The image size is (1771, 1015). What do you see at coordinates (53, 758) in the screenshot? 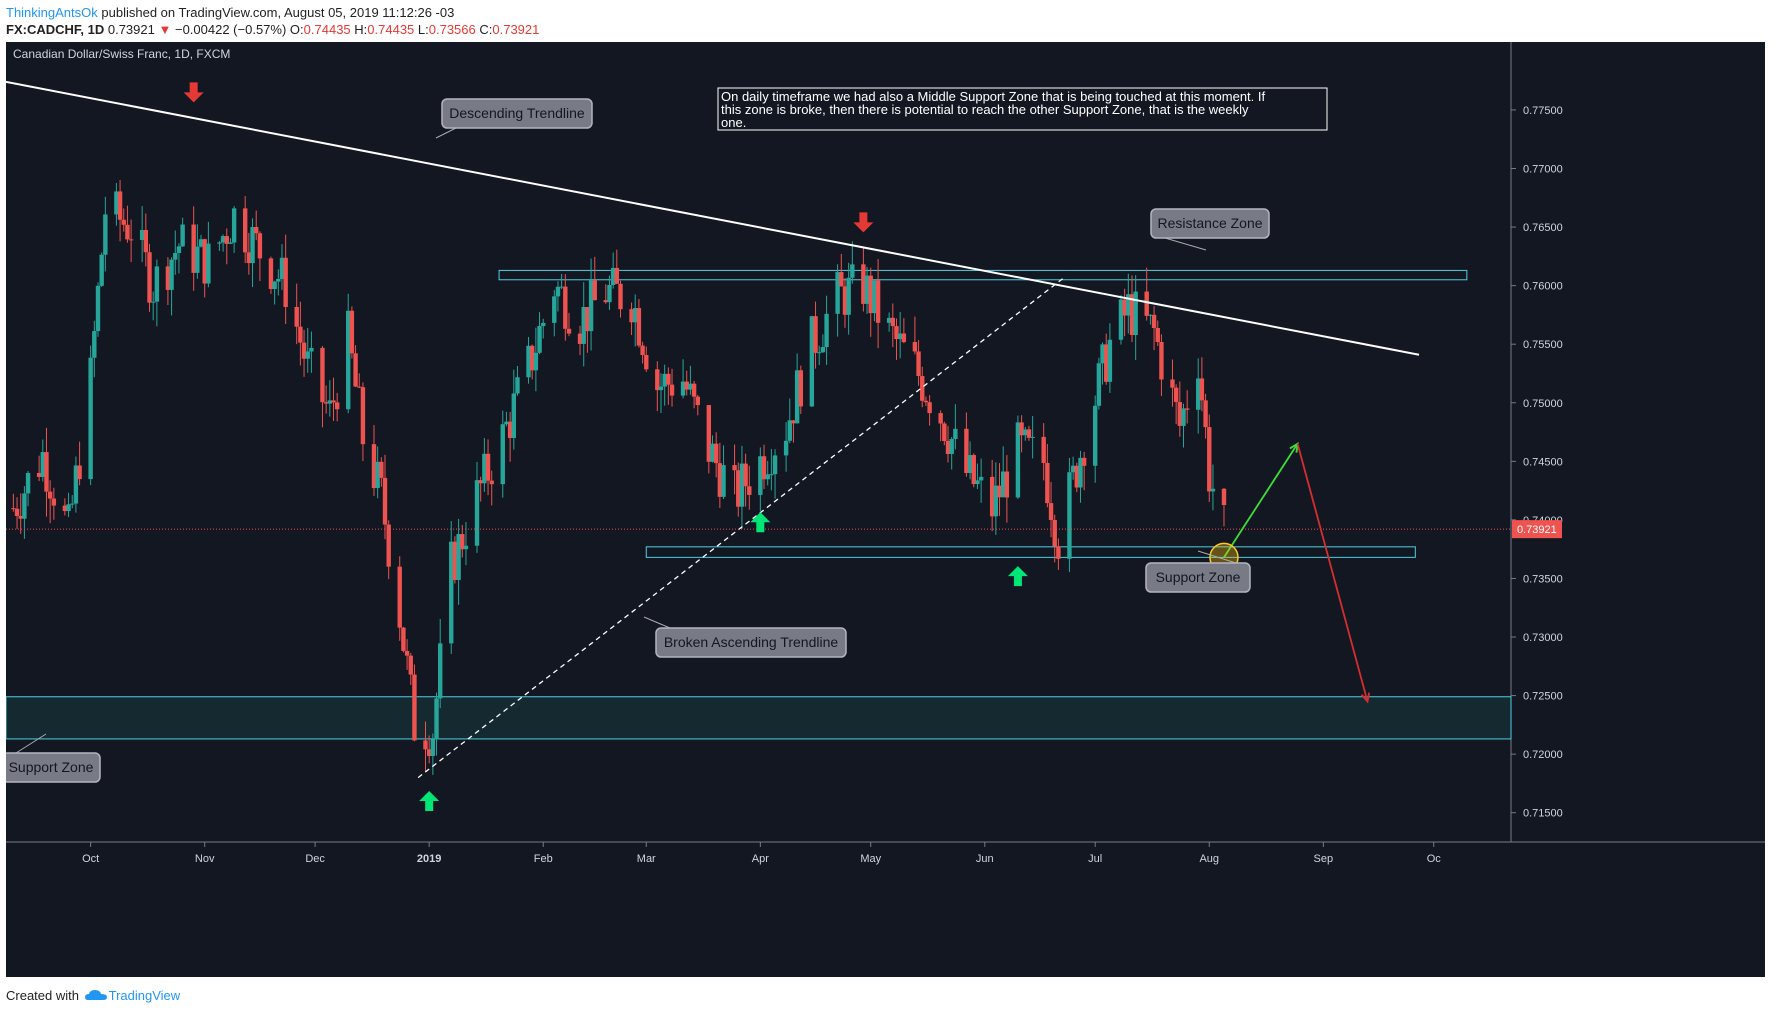
I see `weekly-support-zone-callout: Support Zone` at bounding box center [53, 758].